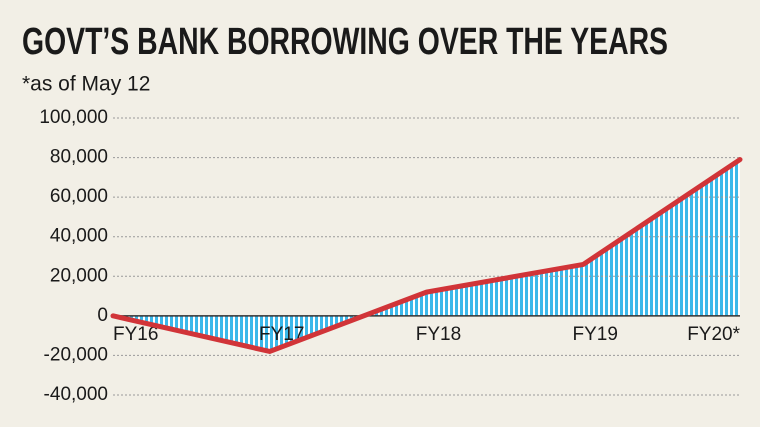  I want to click on y-tick-label: 20,000, so click(79, 275).